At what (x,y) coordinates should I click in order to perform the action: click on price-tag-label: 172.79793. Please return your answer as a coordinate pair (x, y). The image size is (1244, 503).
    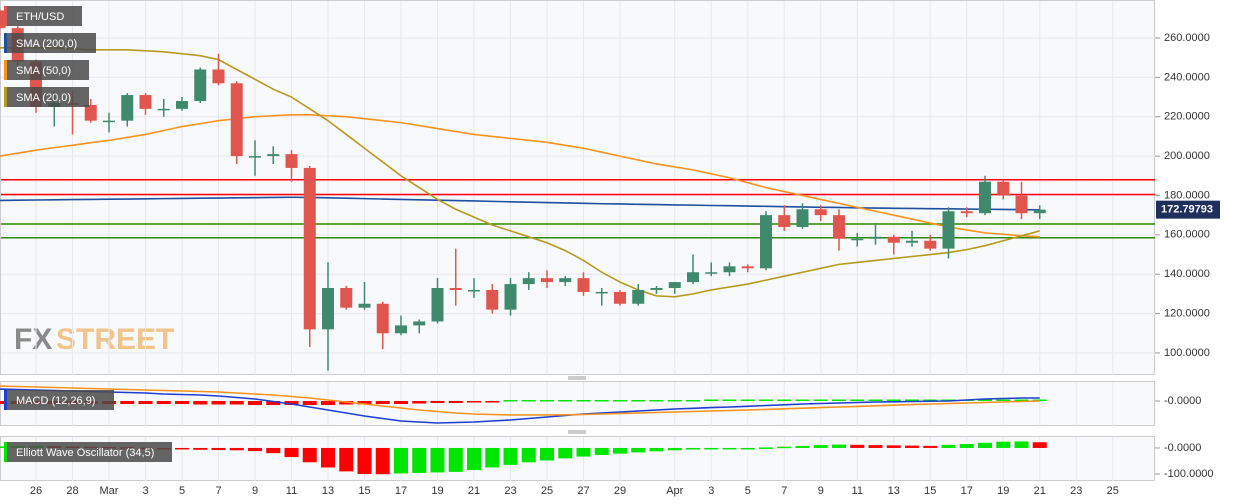
    Looking at the image, I should click on (1187, 210).